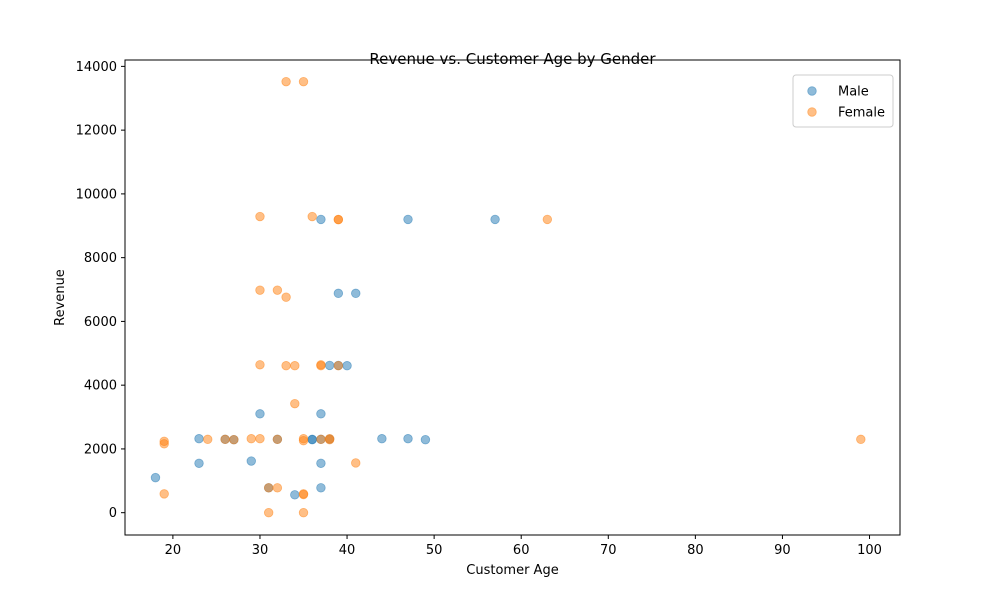 The height and width of the screenshot is (600, 1000). Describe the element at coordinates (100, 322) in the screenshot. I see `y-tick-label: 6000` at that location.